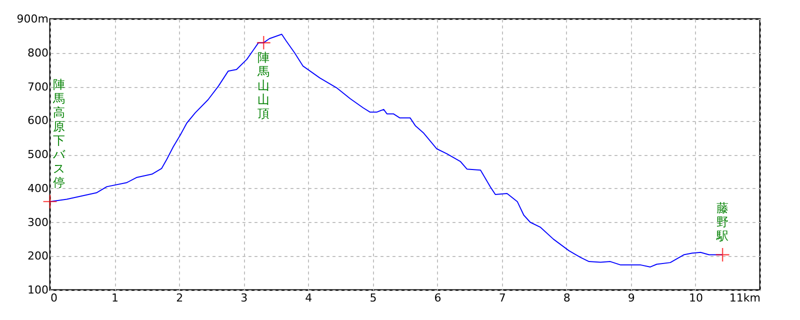  I want to click on x-tick-label: 10, so click(695, 298).